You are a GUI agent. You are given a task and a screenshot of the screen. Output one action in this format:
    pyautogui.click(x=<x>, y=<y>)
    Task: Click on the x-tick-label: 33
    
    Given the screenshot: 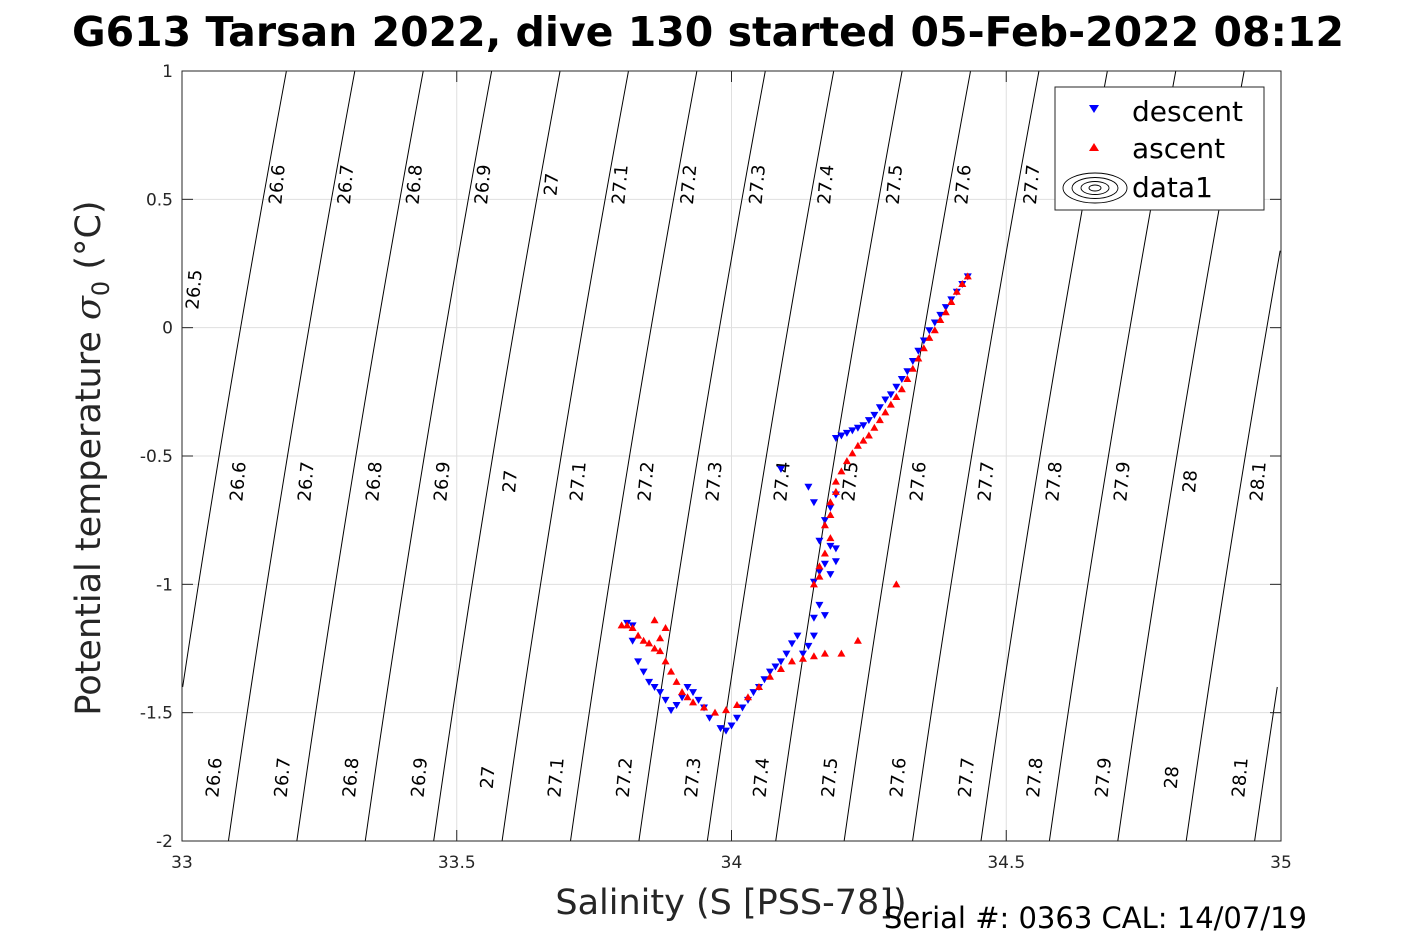 What is the action you would take?
    pyautogui.click(x=182, y=863)
    